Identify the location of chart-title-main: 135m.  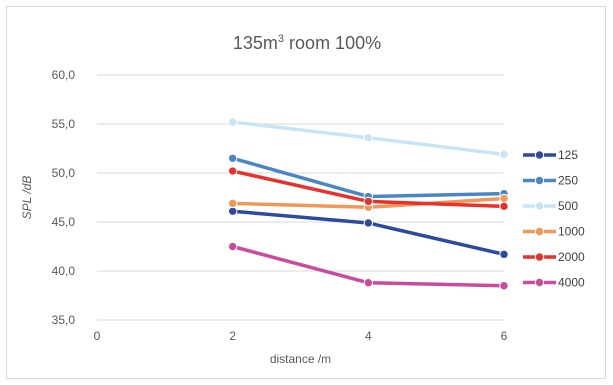
(255, 43).